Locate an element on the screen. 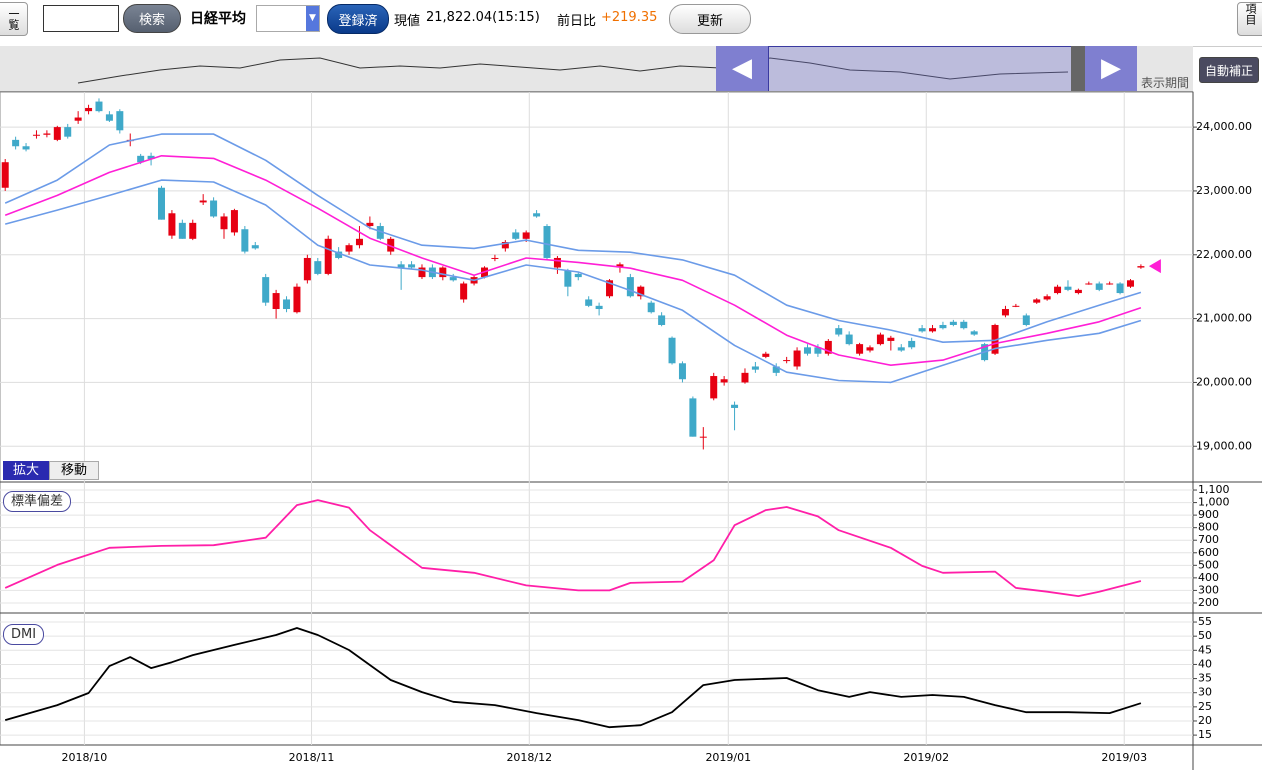  nav-right-arrow: ▶ is located at coordinates (1111, 68).